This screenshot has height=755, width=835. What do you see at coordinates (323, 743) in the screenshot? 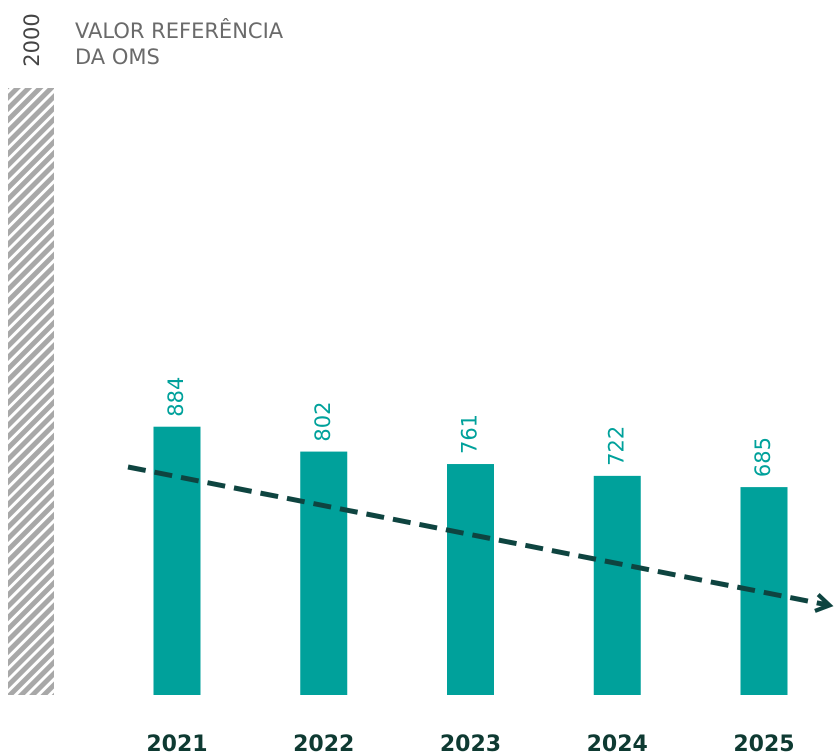
I see `x-tick-label: 2022` at bounding box center [323, 743].